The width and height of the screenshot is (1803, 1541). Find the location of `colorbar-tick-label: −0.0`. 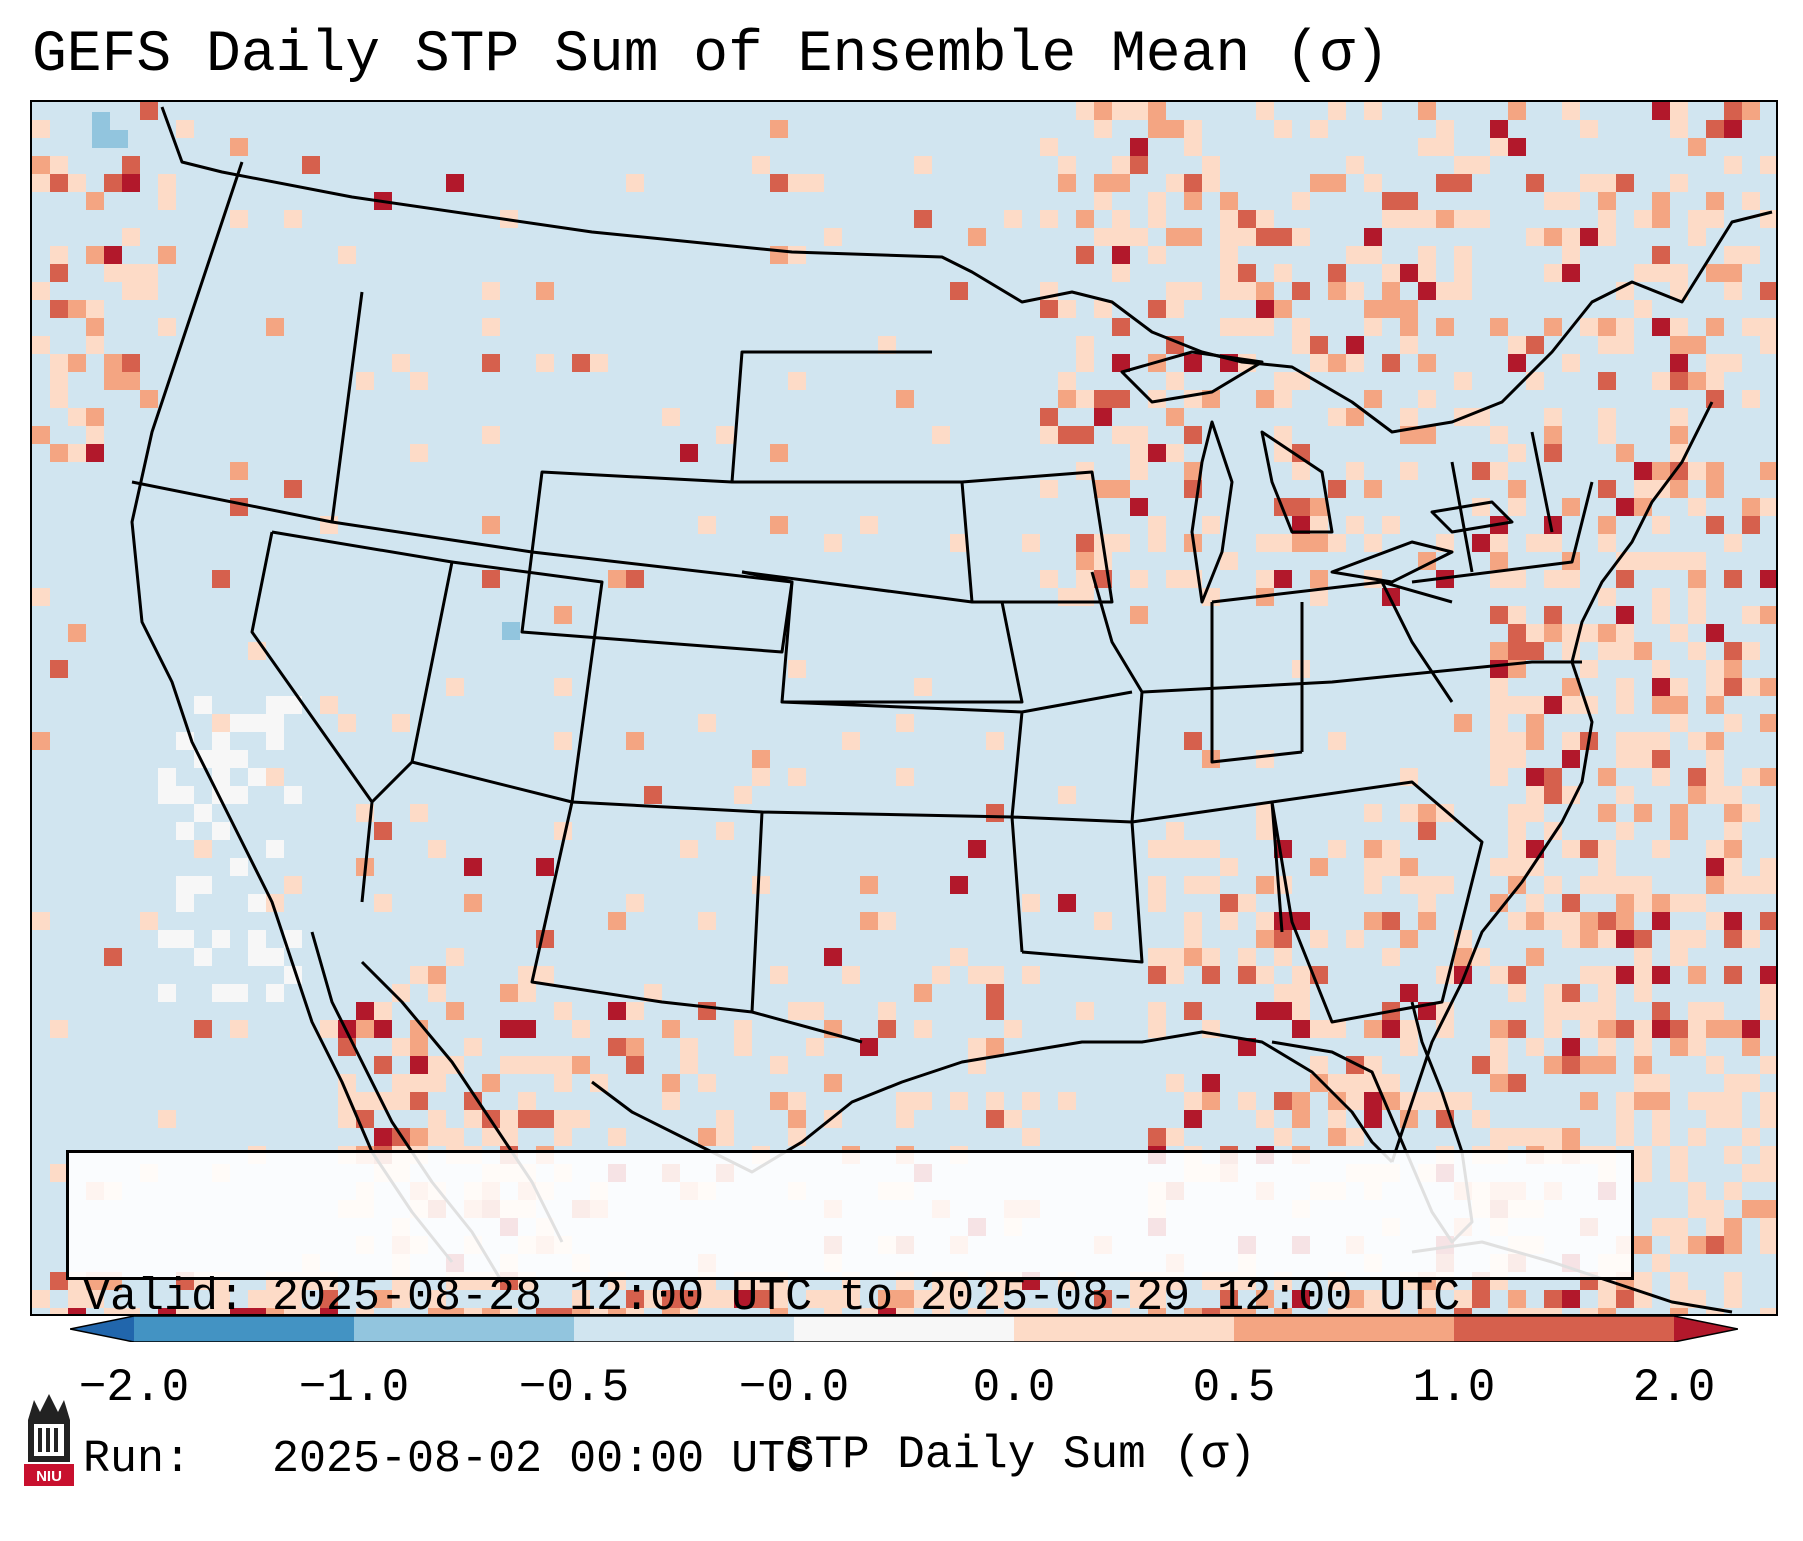

colorbar-tick-label: −0.0 is located at coordinates (794, 1388).